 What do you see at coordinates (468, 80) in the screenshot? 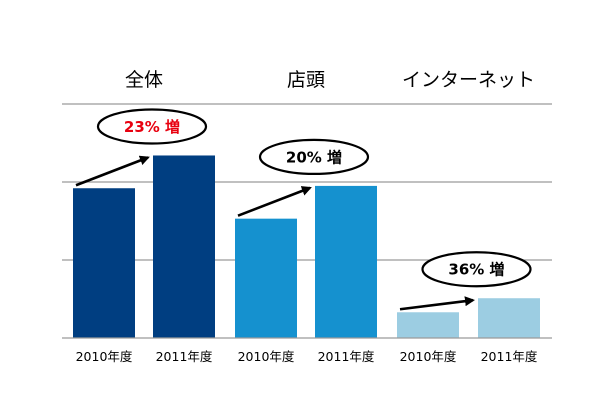
I see `group-title: インターネット` at bounding box center [468, 80].